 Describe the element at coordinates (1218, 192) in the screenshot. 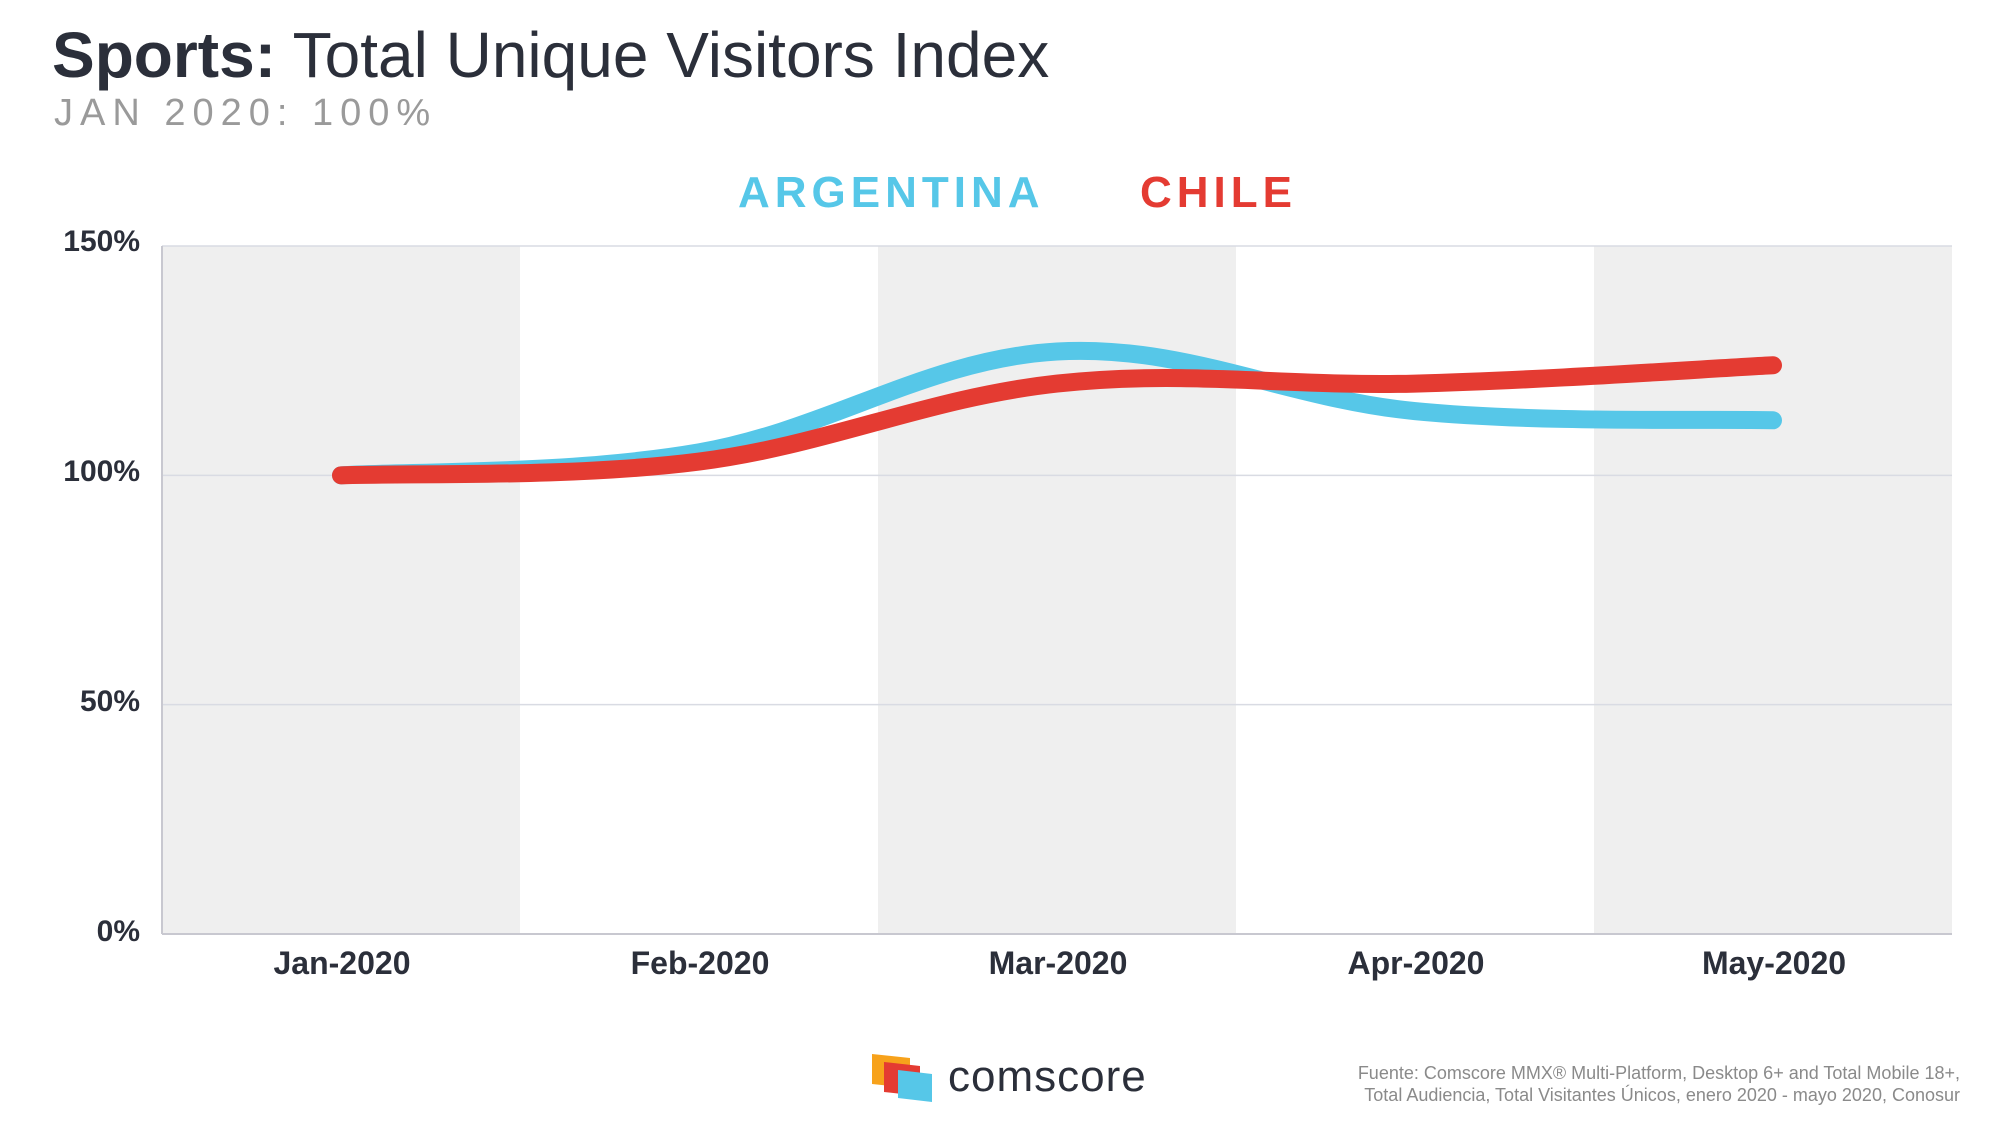

I see `legend-chile: CHILE` at that location.